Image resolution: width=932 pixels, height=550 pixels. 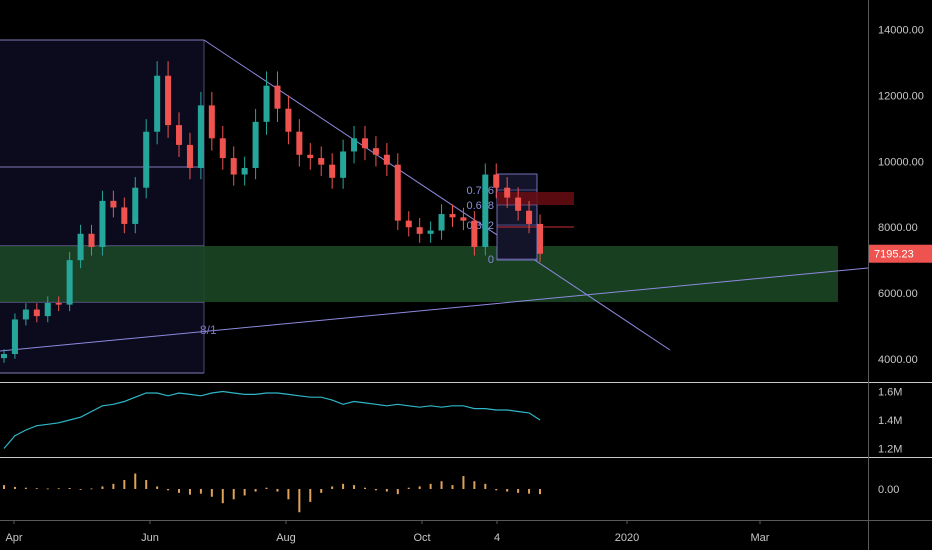 What do you see at coordinates (901, 162) in the screenshot?
I see `price-tick-label: 10000.00` at bounding box center [901, 162].